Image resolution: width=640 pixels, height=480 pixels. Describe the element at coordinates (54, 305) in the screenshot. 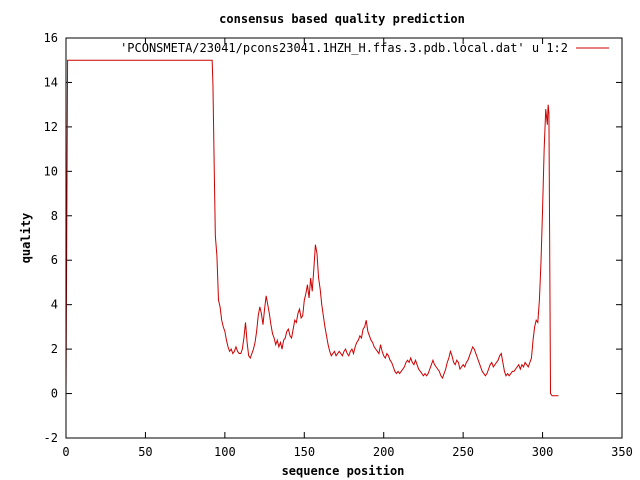

I see `y-tick-label: 4` at that location.